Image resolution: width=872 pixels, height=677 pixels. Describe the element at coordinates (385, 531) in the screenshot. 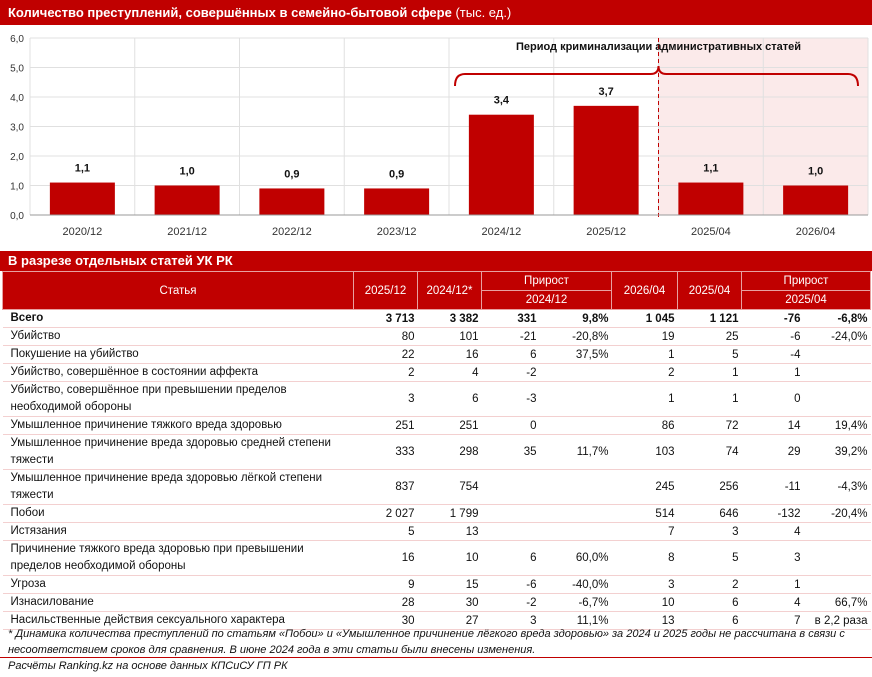

I see `row-value-a: 5` at that location.